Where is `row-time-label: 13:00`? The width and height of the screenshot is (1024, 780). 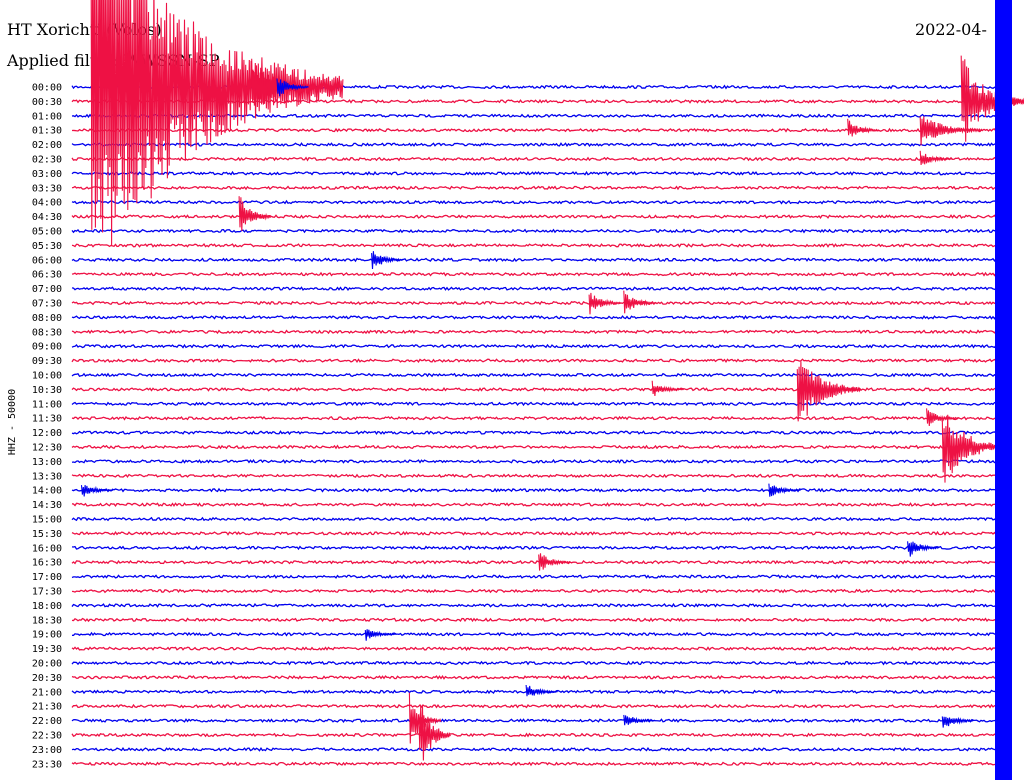 row-time-label: 13:00 is located at coordinates (47, 462).